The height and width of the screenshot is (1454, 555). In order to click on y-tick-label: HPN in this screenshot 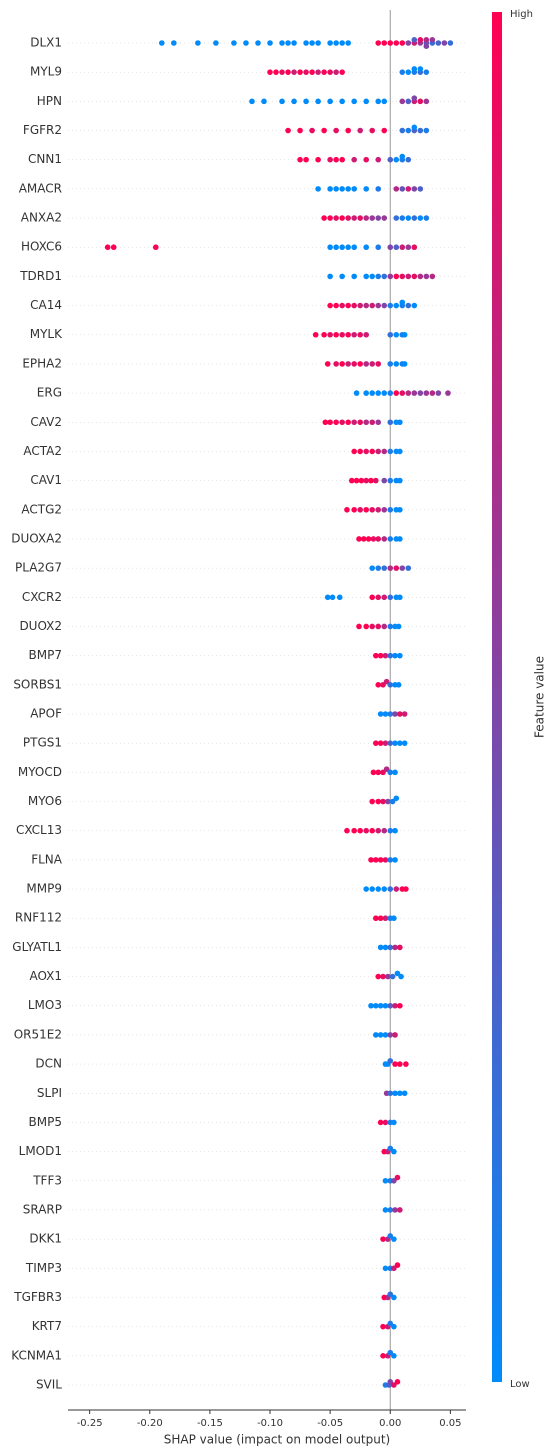, I will do `click(49, 101)`.